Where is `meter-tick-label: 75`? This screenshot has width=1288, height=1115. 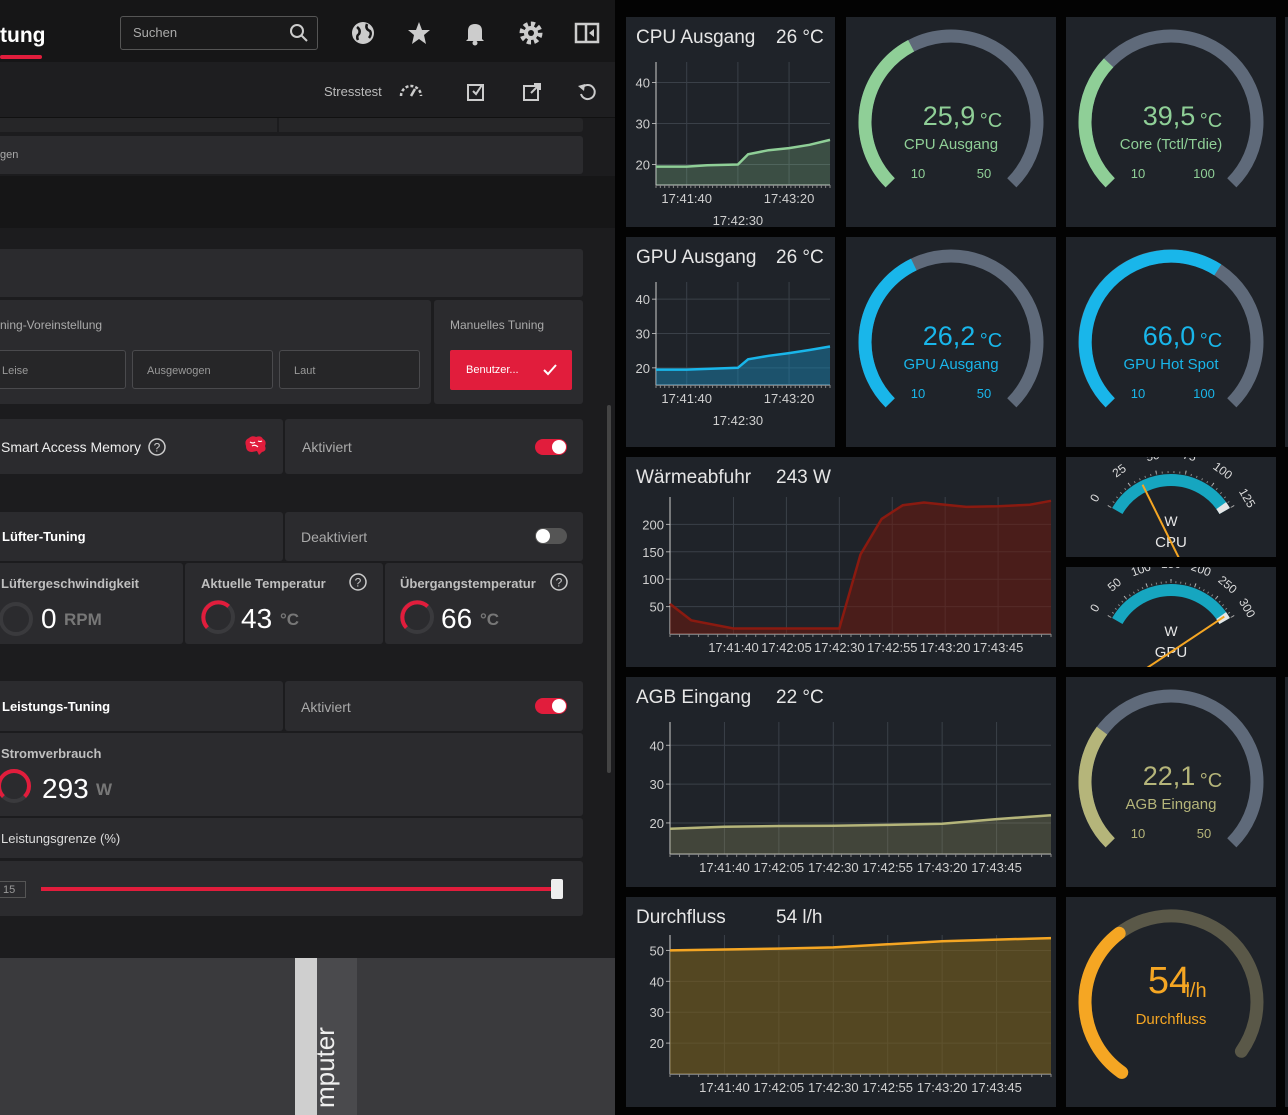
meter-tick-label: 75 is located at coordinates (1189, 460).